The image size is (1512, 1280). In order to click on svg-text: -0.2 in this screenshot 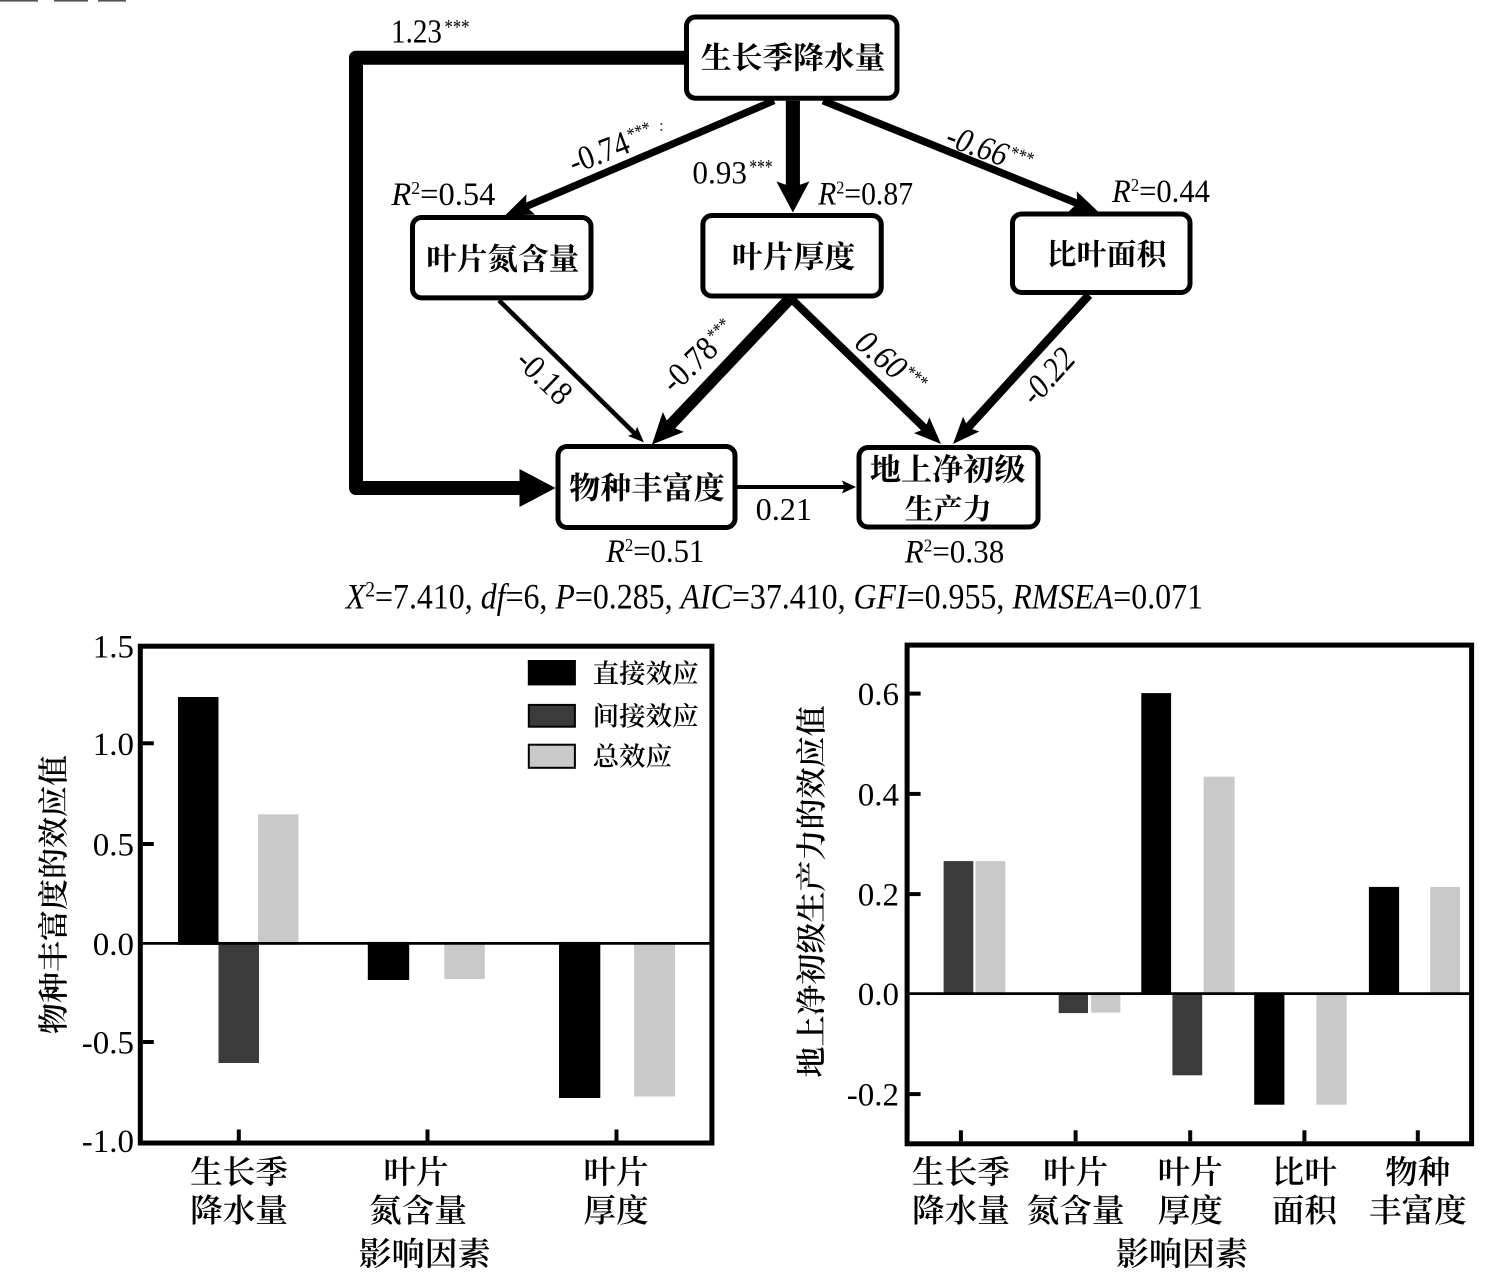, I will do `click(873, 1096)`.